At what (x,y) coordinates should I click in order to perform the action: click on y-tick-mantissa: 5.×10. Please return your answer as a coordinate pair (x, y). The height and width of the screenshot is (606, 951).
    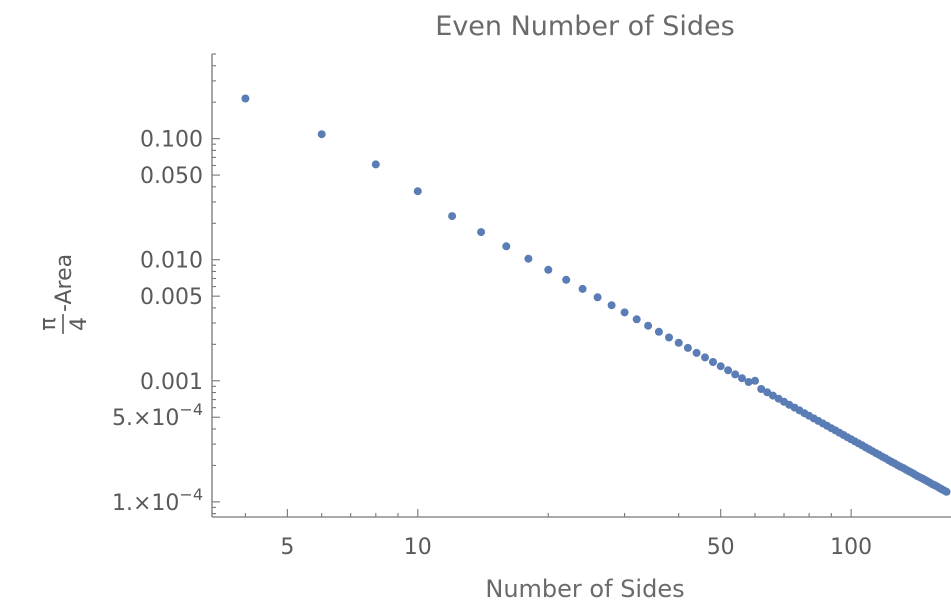
    Looking at the image, I should click on (145, 418).